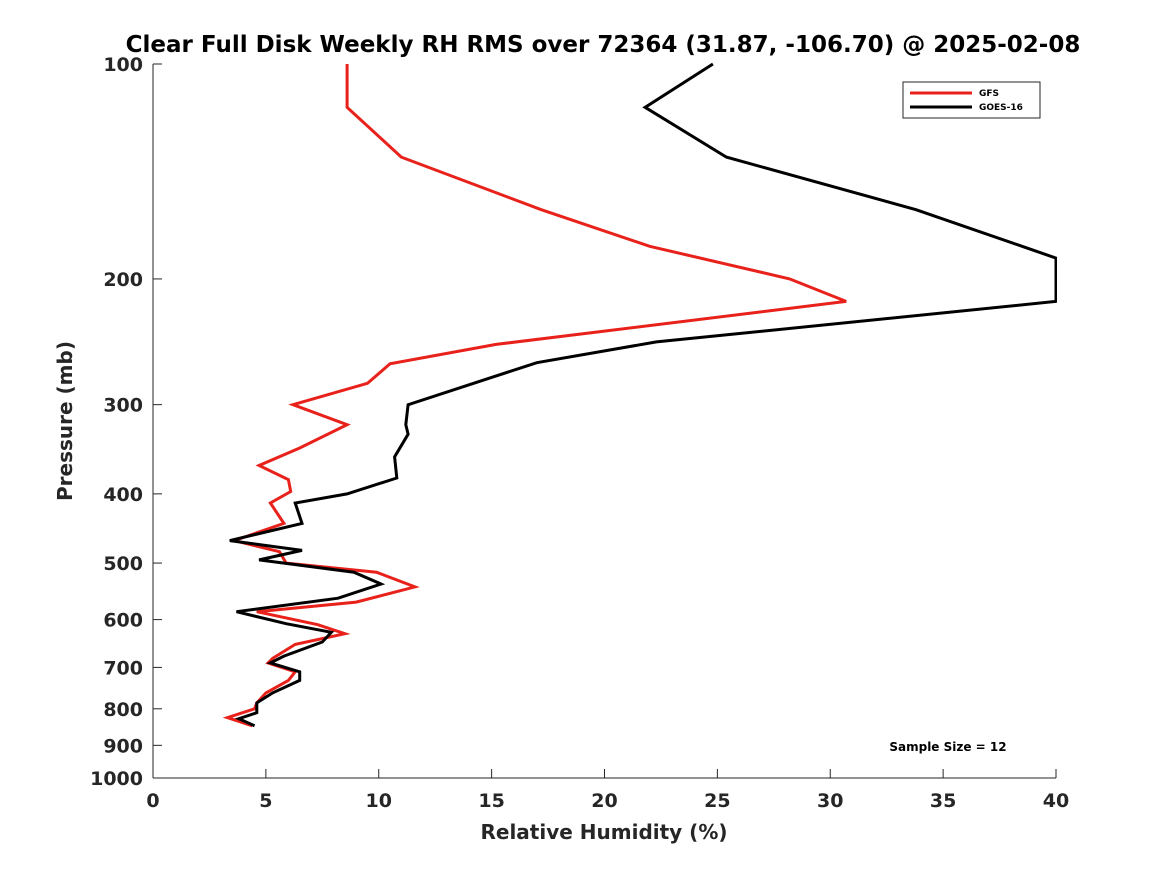 The image size is (1167, 875). I want to click on x-tick-label: 5, so click(265, 801).